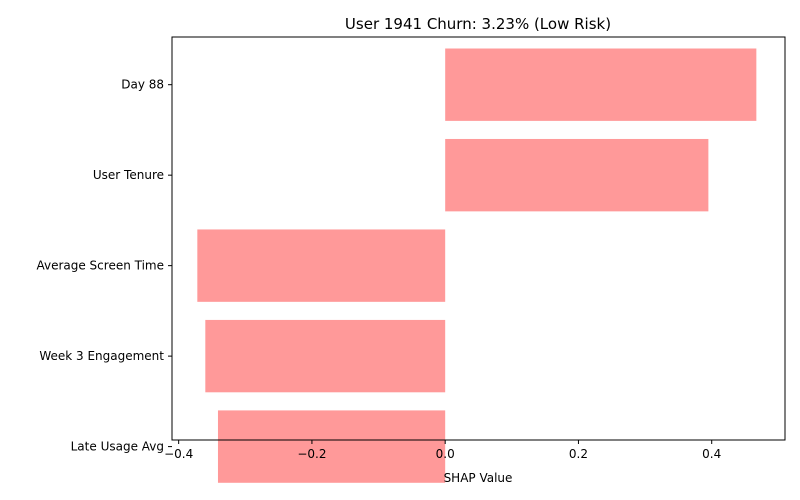 This screenshot has width=800, height=500. Describe the element at coordinates (128, 175) in the screenshot. I see `y-tick-label: User Tenure` at that location.